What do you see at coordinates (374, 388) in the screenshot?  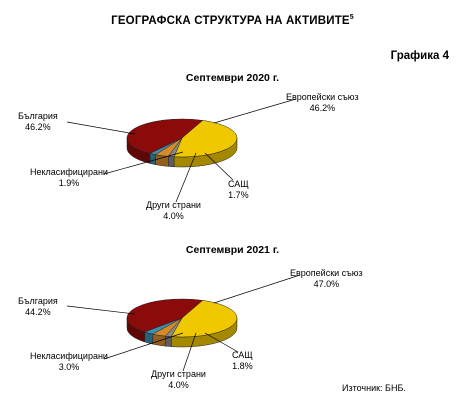 I see `source-note: Източник: БНБ.` at bounding box center [374, 388].